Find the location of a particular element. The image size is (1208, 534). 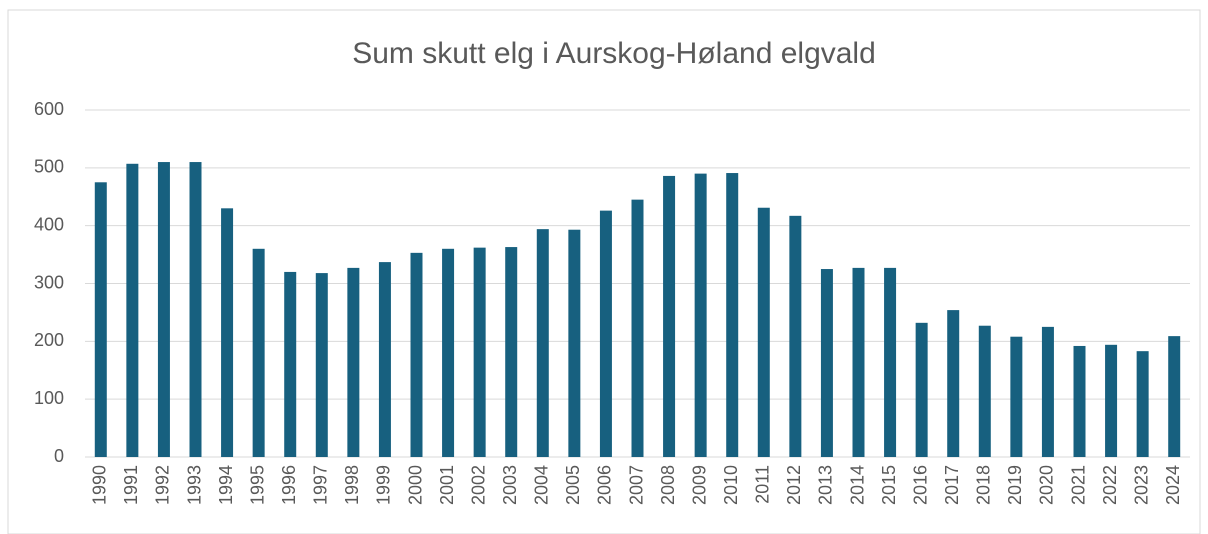

x-tick-label: 2007 is located at coordinates (636, 485).